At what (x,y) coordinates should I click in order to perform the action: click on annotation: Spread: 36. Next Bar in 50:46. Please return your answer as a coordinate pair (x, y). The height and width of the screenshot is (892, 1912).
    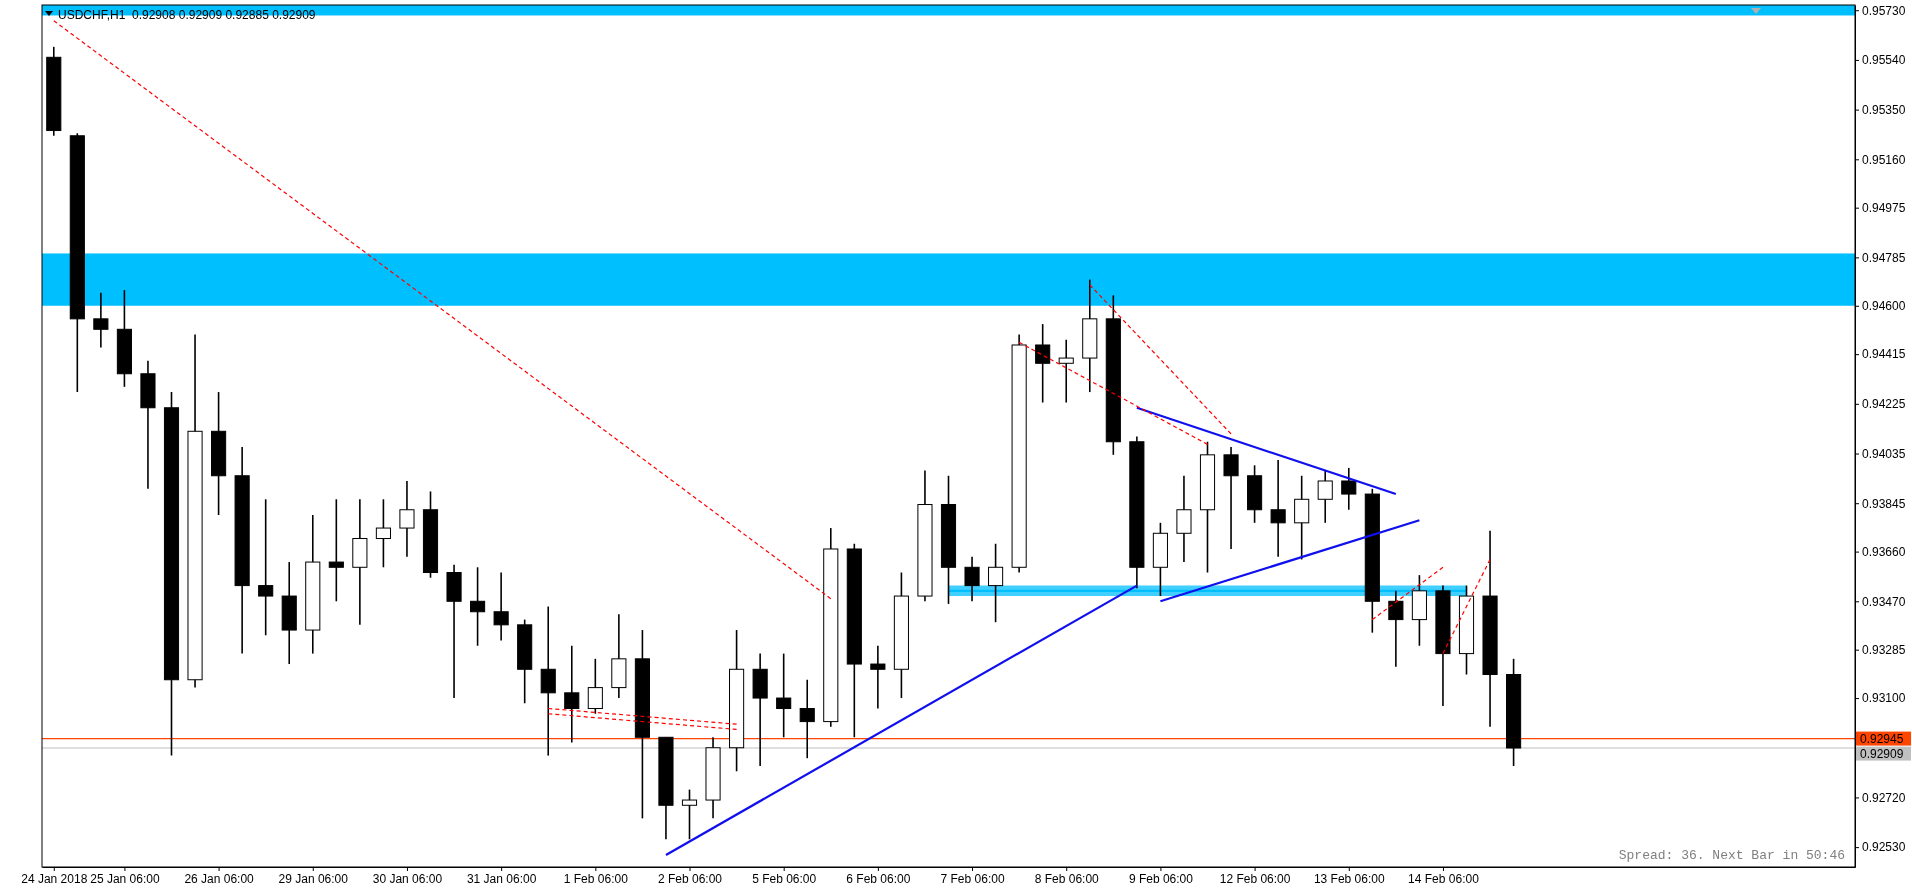
    Looking at the image, I should click on (1731, 855).